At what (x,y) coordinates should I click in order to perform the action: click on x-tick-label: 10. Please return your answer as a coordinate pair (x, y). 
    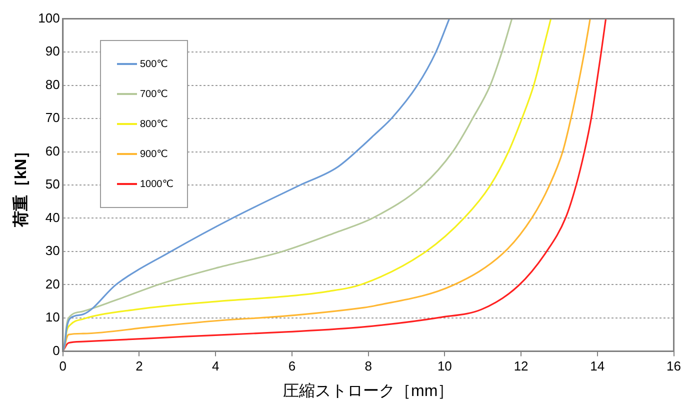
    Looking at the image, I should click on (444, 366).